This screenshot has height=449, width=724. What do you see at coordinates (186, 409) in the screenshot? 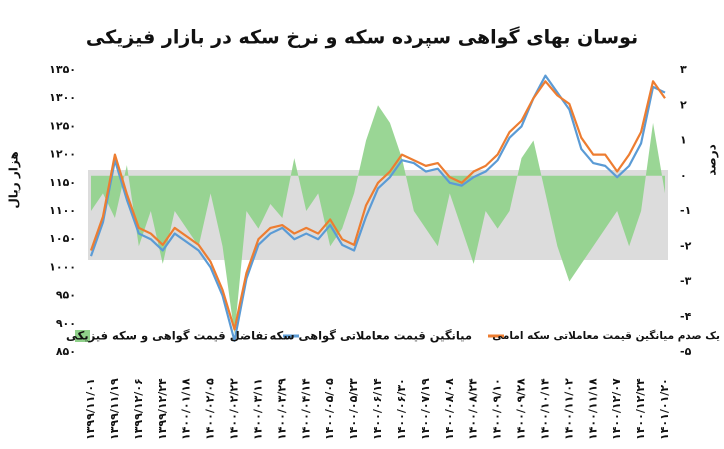
I see `x-tick-label: ۱۴۰۰/۰۱/۱۸` at bounding box center [186, 409].